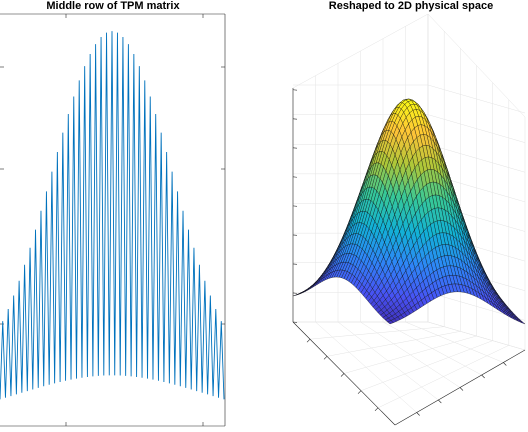  Describe the element at coordinates (411, 6) in the screenshot. I see `right-chart-title: Reshaped to 2D physical space` at that location.